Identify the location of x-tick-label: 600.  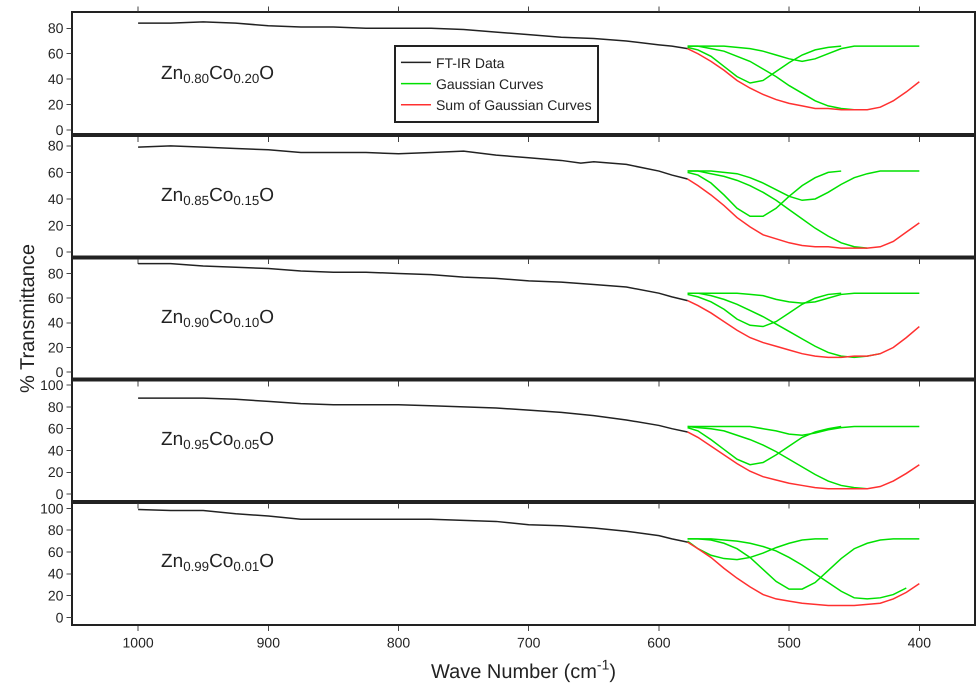
(659, 642).